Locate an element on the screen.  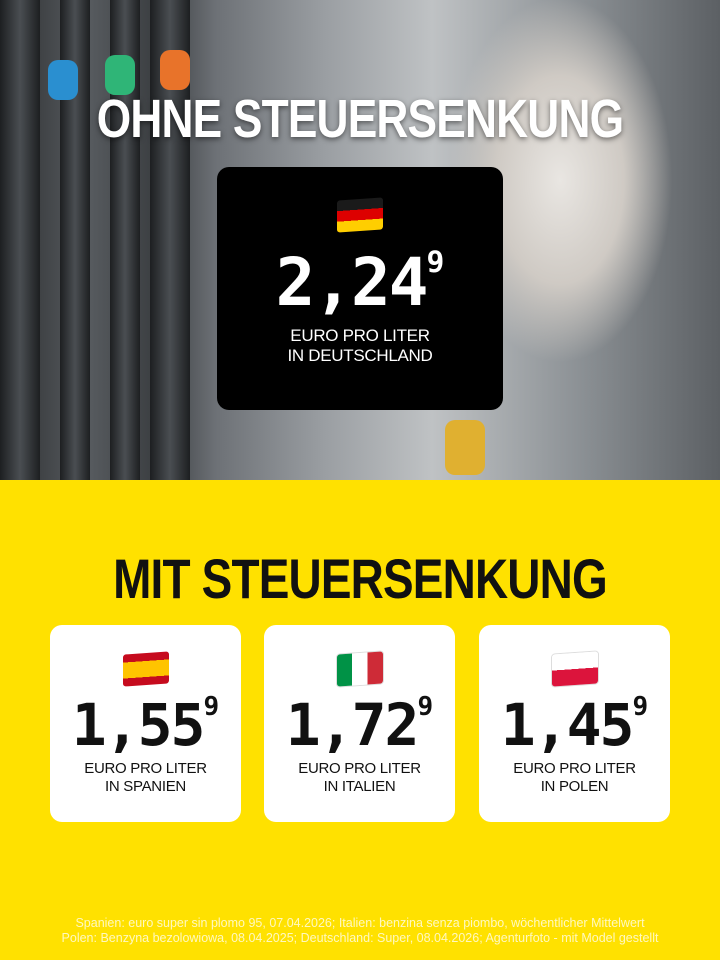
poland-price-card: 1,459 EURO PRO LITER IN POLEN is located at coordinates (574, 723).